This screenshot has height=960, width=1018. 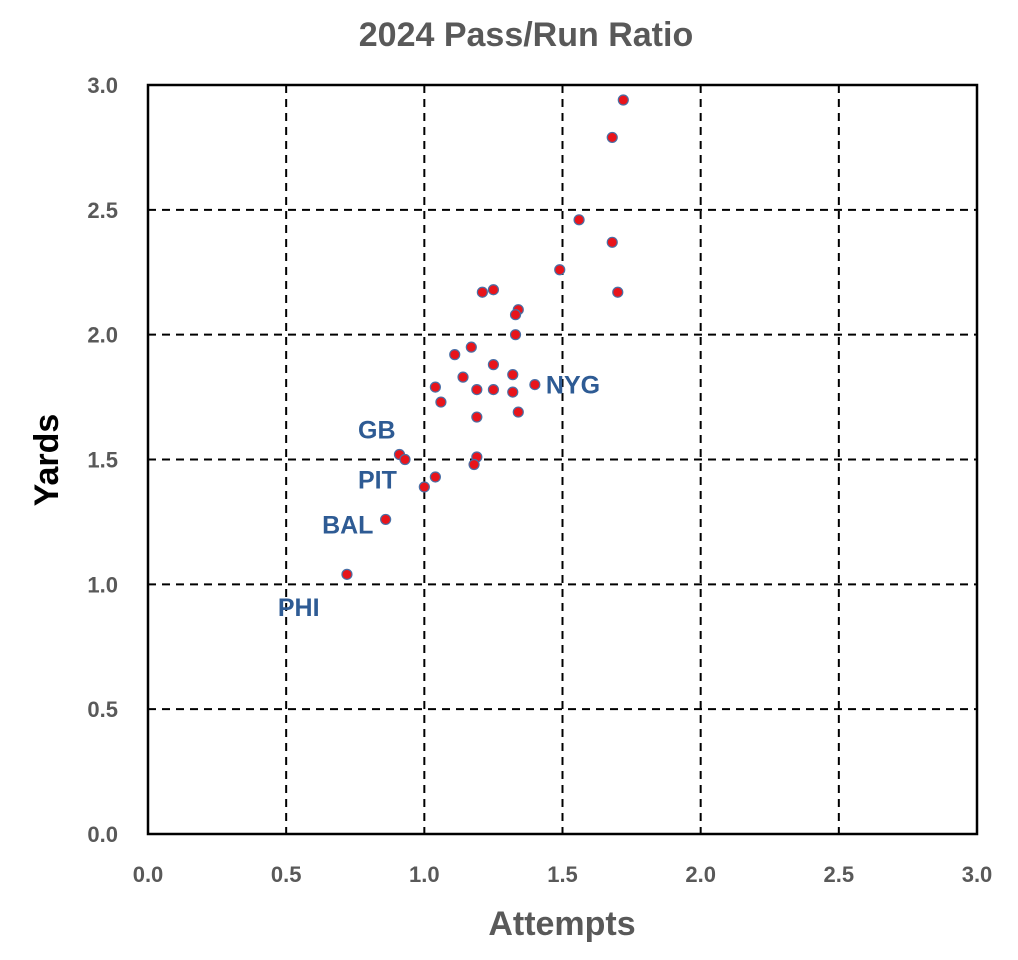 I want to click on x-axis-label: Attempts, so click(x=561, y=924).